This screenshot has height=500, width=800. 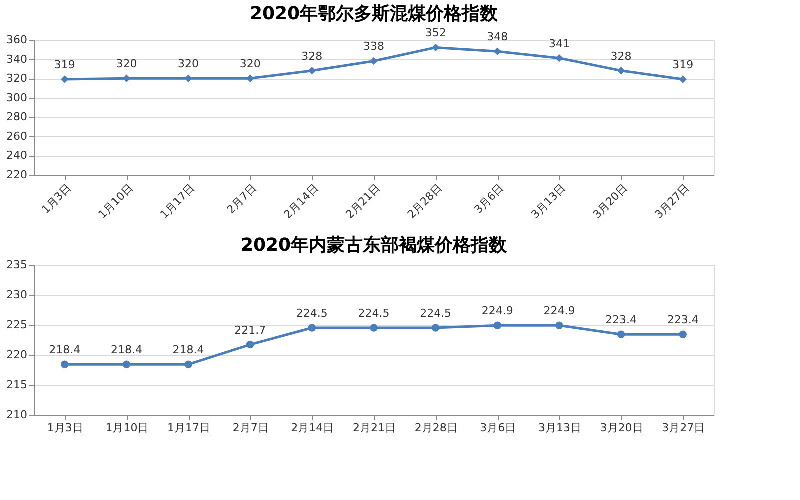 What do you see at coordinates (375, 14) in the screenshot?
I see `chart-title: 2020年鄂尔多斯混煤价格指数` at bounding box center [375, 14].